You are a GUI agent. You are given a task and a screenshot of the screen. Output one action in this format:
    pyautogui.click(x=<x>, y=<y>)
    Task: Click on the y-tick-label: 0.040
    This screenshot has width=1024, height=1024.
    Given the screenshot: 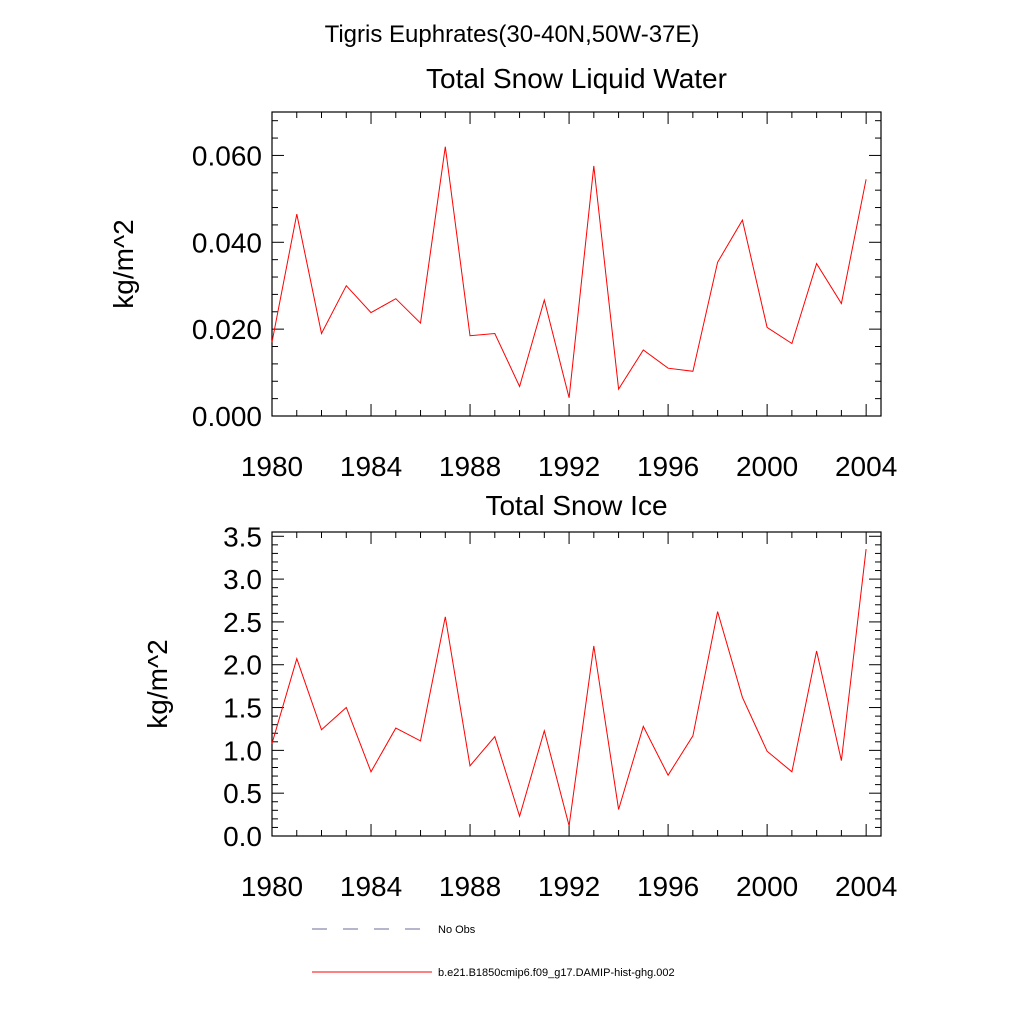 What is the action you would take?
    pyautogui.click(x=227, y=242)
    